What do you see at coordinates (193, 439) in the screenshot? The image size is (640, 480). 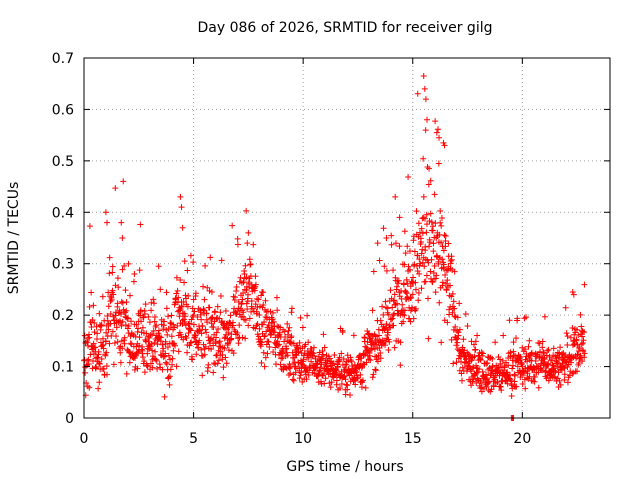 I see `x-tick-label: 5` at bounding box center [193, 439].